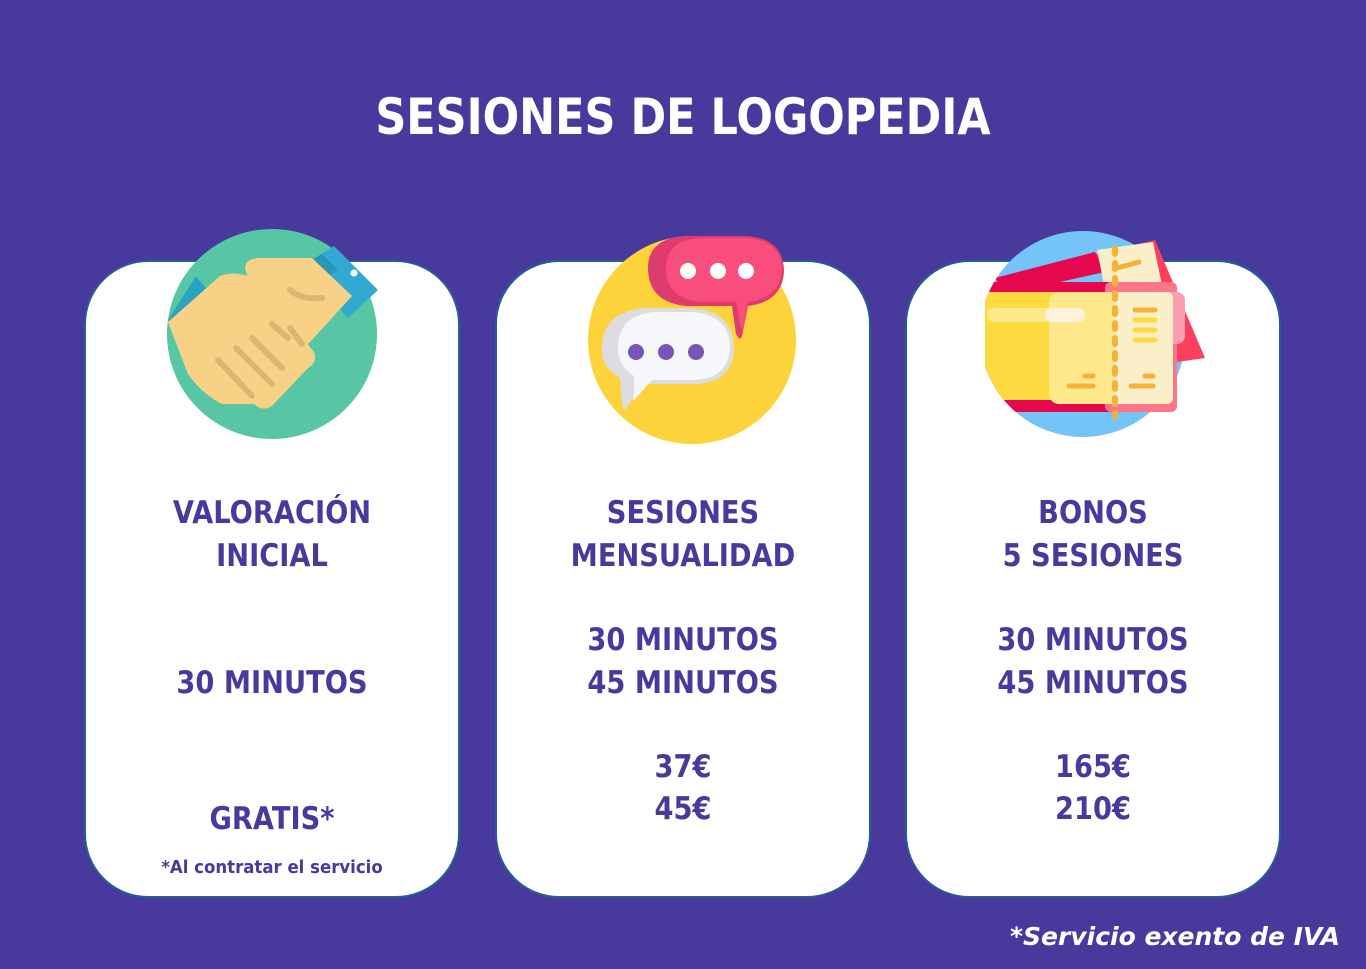  I want to click on card-title-line2: MENSUALIDAD, so click(683, 556).